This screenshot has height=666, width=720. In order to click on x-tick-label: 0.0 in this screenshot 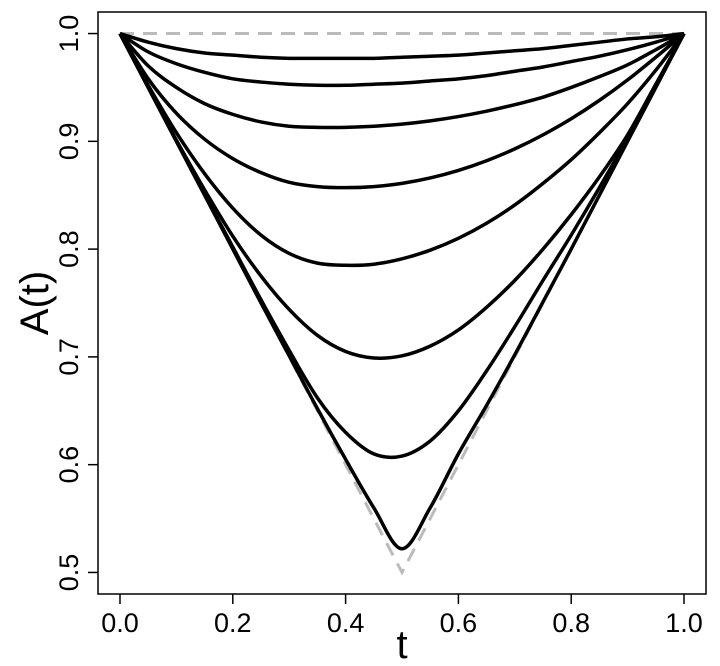, I will do `click(120, 623)`.